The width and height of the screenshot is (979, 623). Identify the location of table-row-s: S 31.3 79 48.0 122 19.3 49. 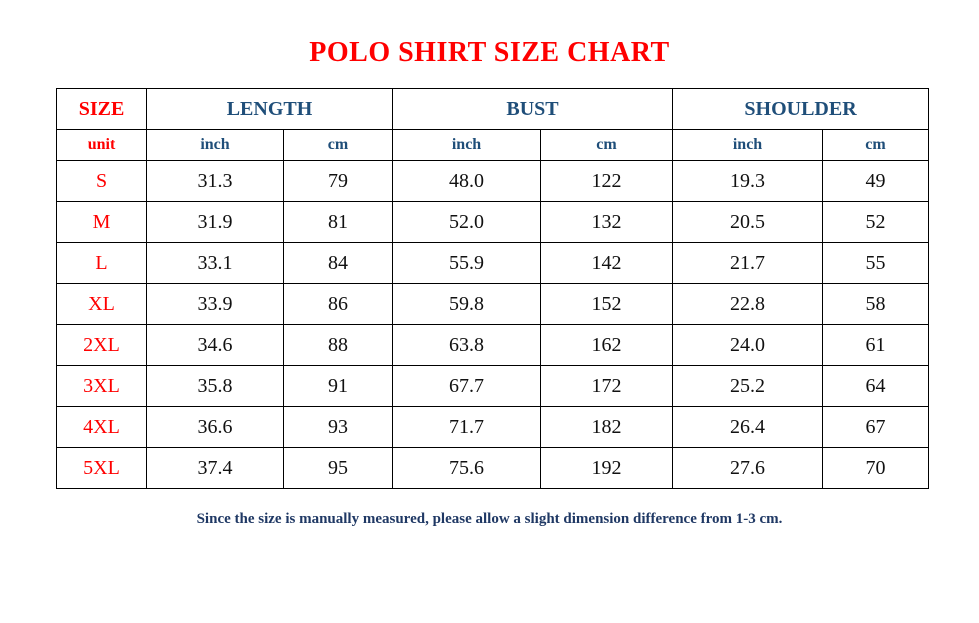
(493, 181).